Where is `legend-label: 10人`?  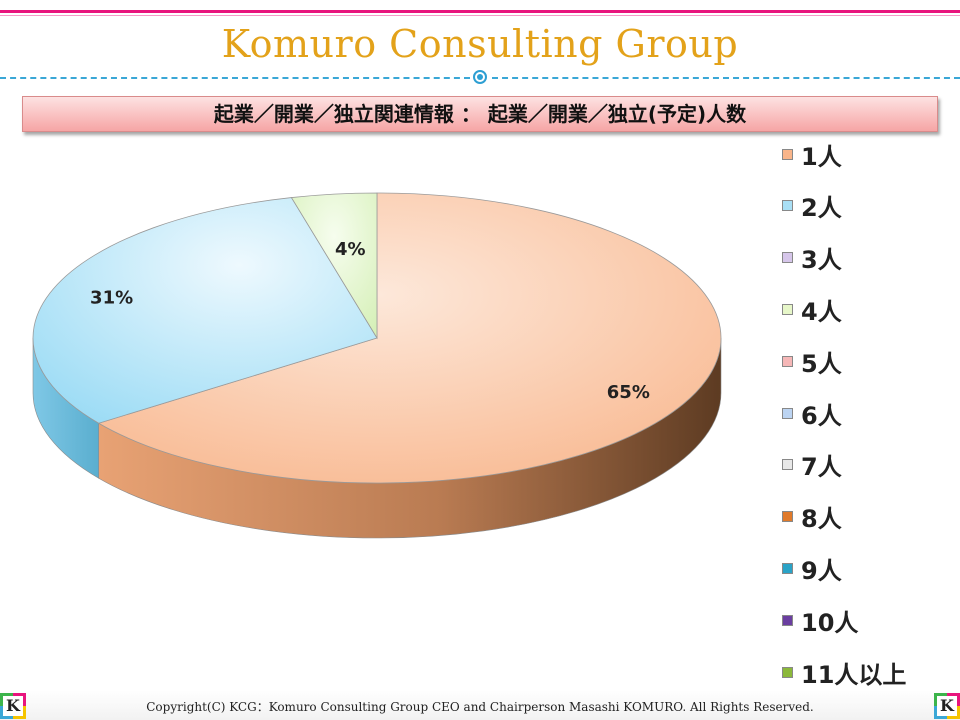
legend-label: 10人 is located at coordinates (830, 622).